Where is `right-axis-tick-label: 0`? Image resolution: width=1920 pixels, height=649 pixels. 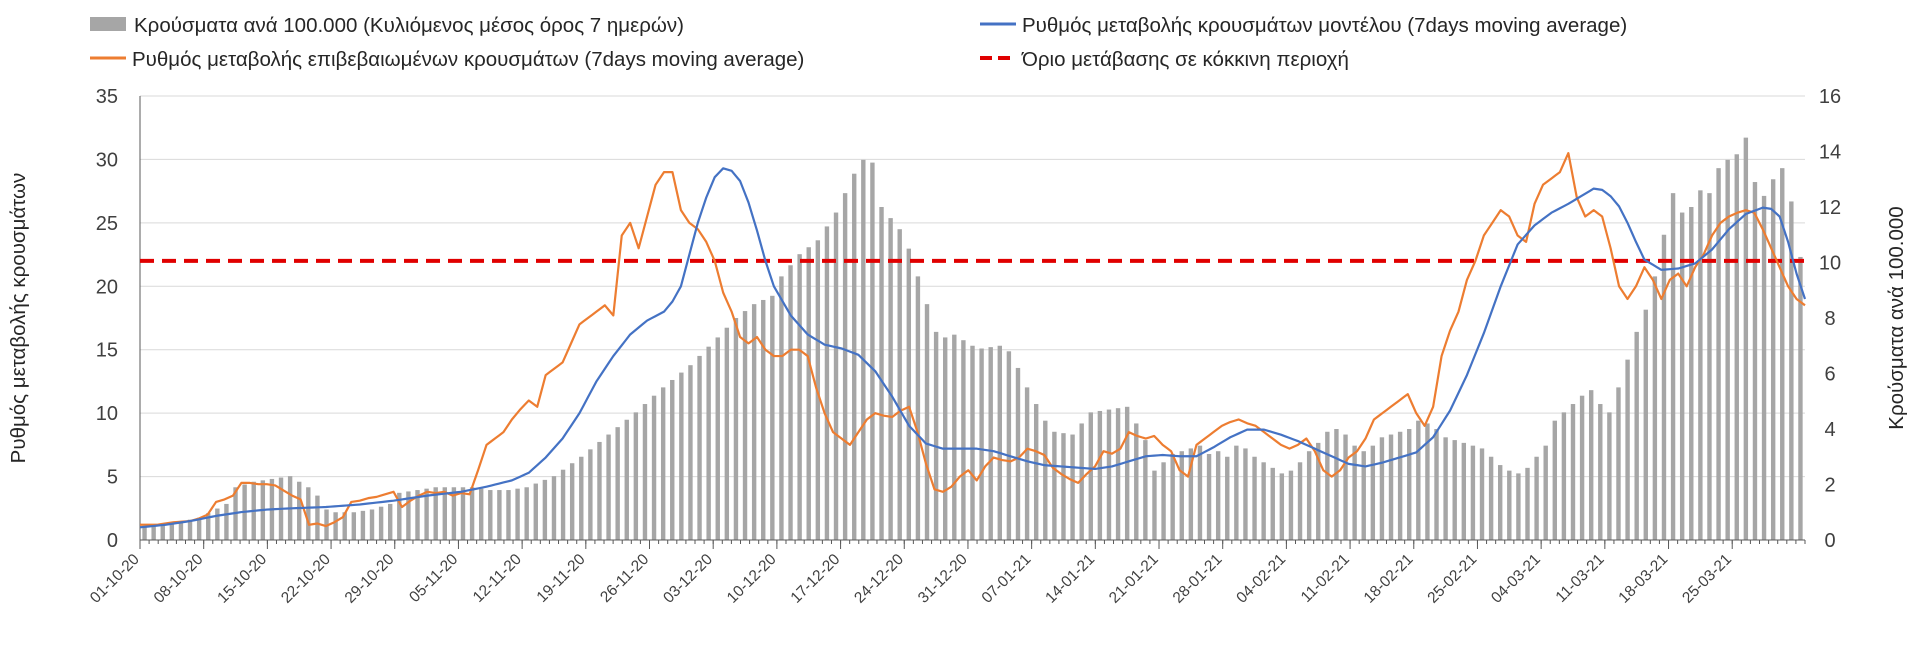
right-axis-tick-label: 0 is located at coordinates (1829, 541).